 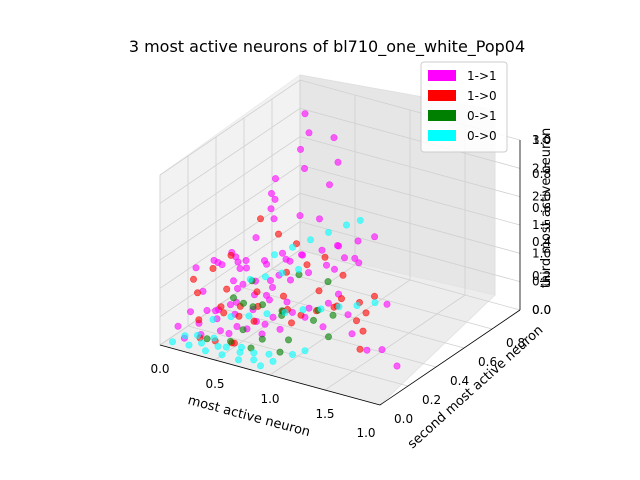 What do you see at coordinates (546, 208) in the screenshot?
I see `z-axis-label: third most active neuron` at bounding box center [546, 208].